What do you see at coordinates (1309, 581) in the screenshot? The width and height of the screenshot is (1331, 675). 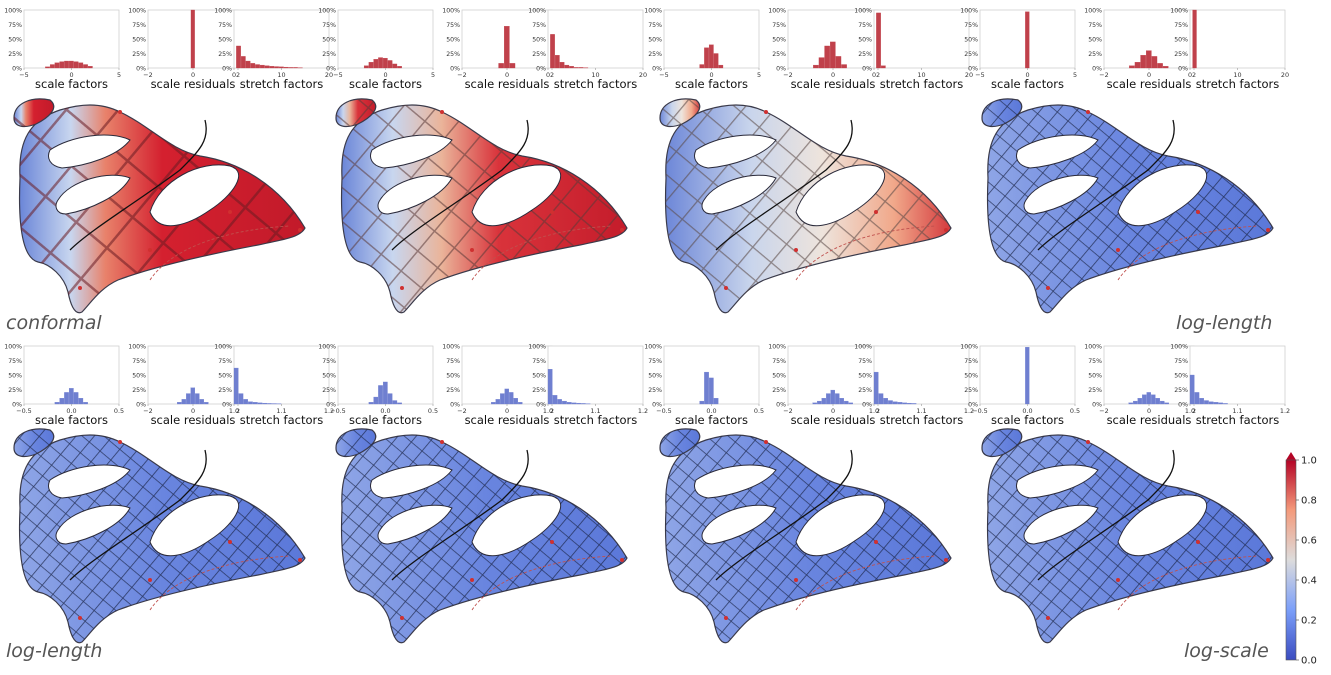 I see `colorbar-tick-label: 0.4` at bounding box center [1309, 581].